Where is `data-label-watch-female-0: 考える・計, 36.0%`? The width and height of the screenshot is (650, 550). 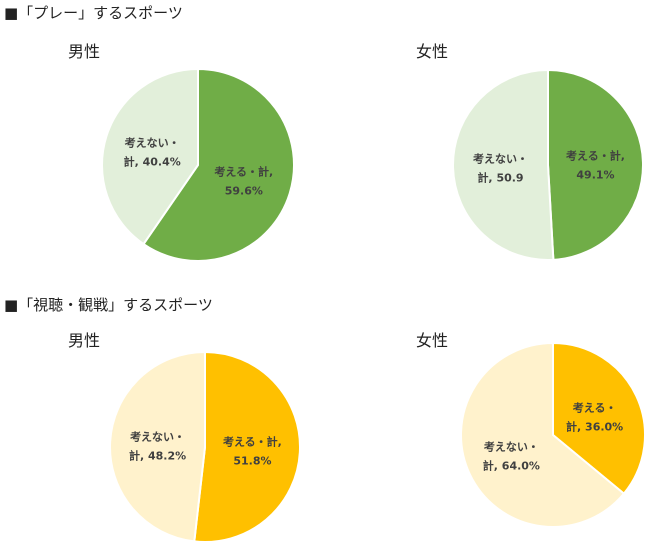 data-label-watch-female-0: 考える・計, 36.0% is located at coordinates (594, 416).